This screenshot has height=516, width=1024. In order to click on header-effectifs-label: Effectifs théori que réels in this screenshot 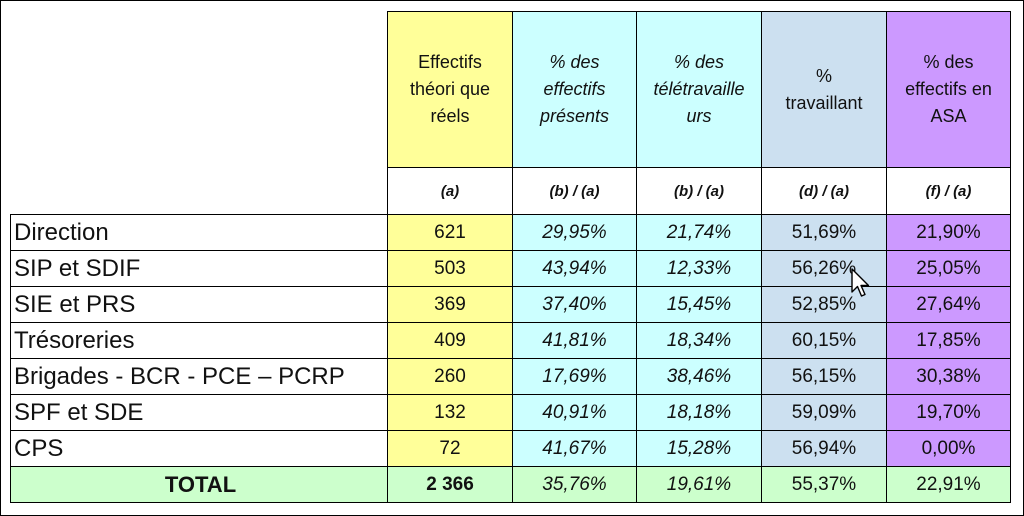, I will do `click(450, 89)`.